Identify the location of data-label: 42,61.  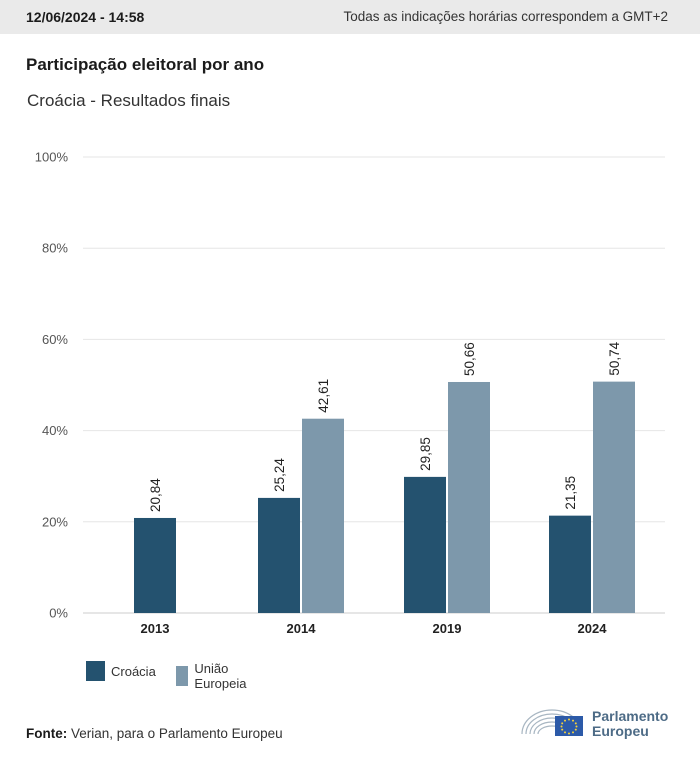
(323, 396).